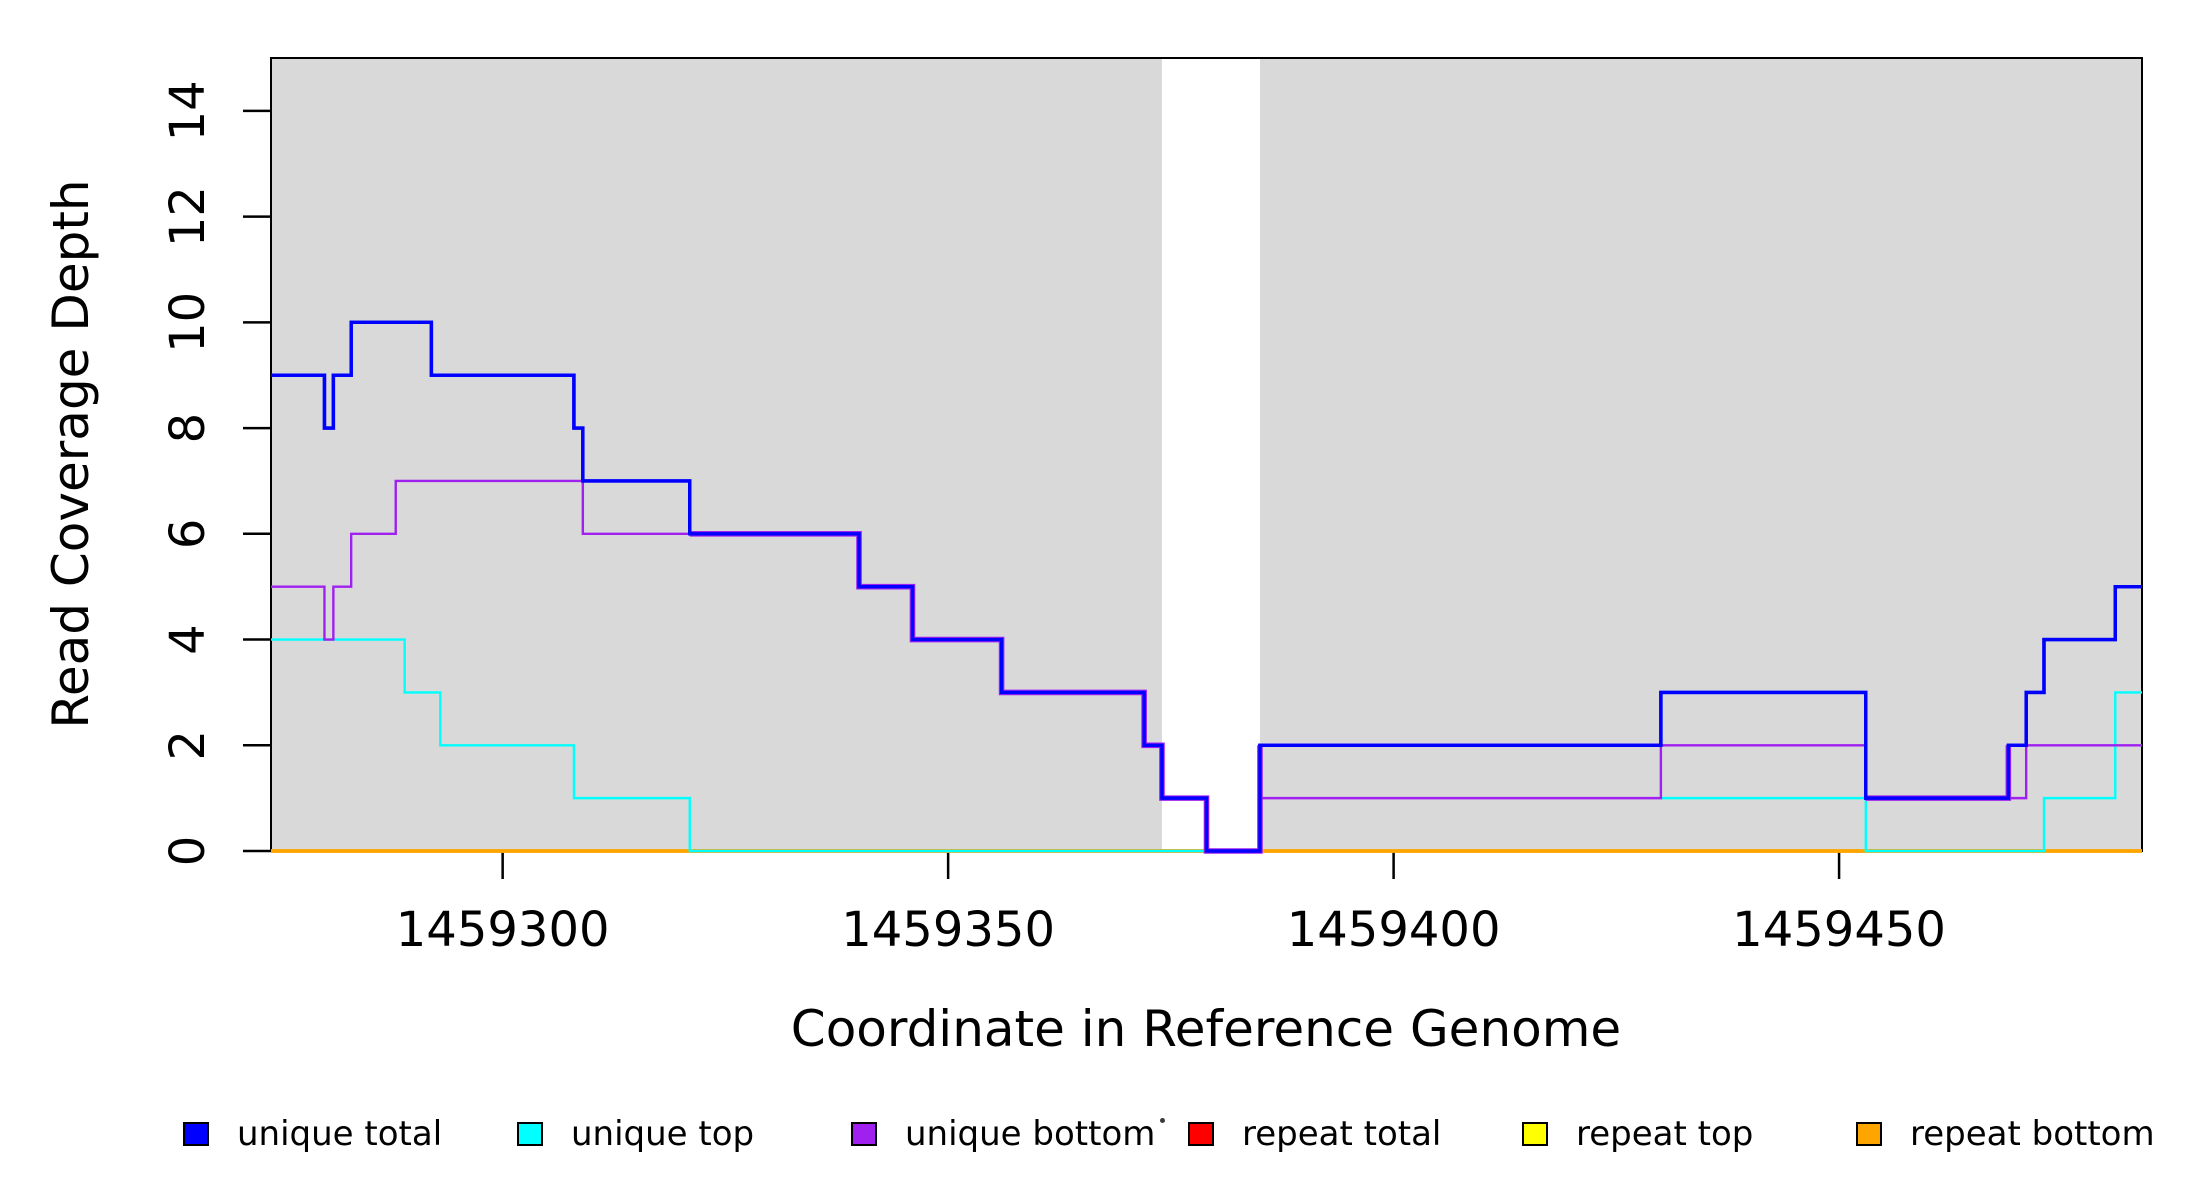  I want to click on y-tick-labels: 0 2 4 6 8 10 12 14, so click(188, 473).